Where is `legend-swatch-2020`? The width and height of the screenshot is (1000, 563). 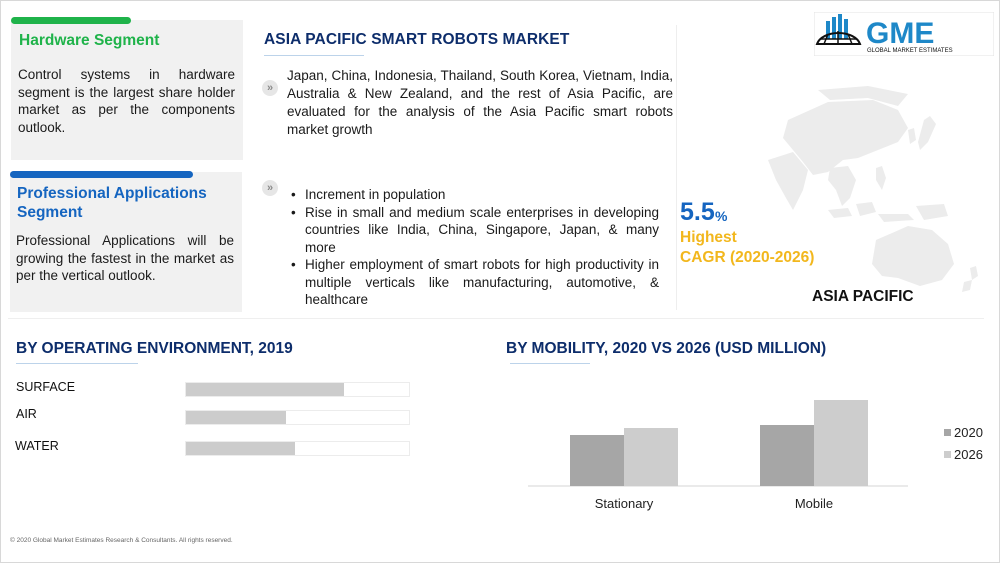 legend-swatch-2020 is located at coordinates (947, 432).